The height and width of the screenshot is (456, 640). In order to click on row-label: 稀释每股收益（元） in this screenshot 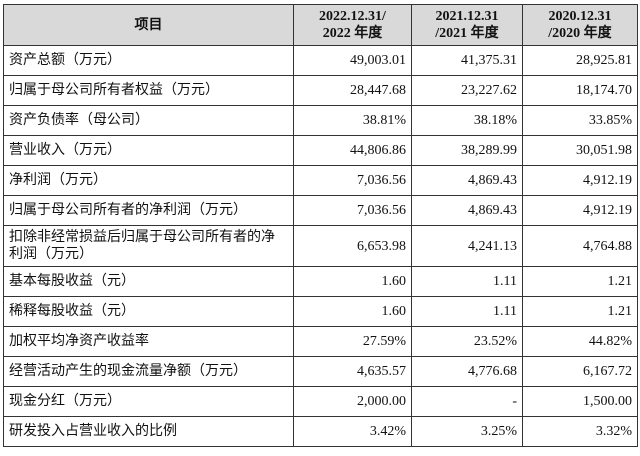, I will do `click(148, 311)`.